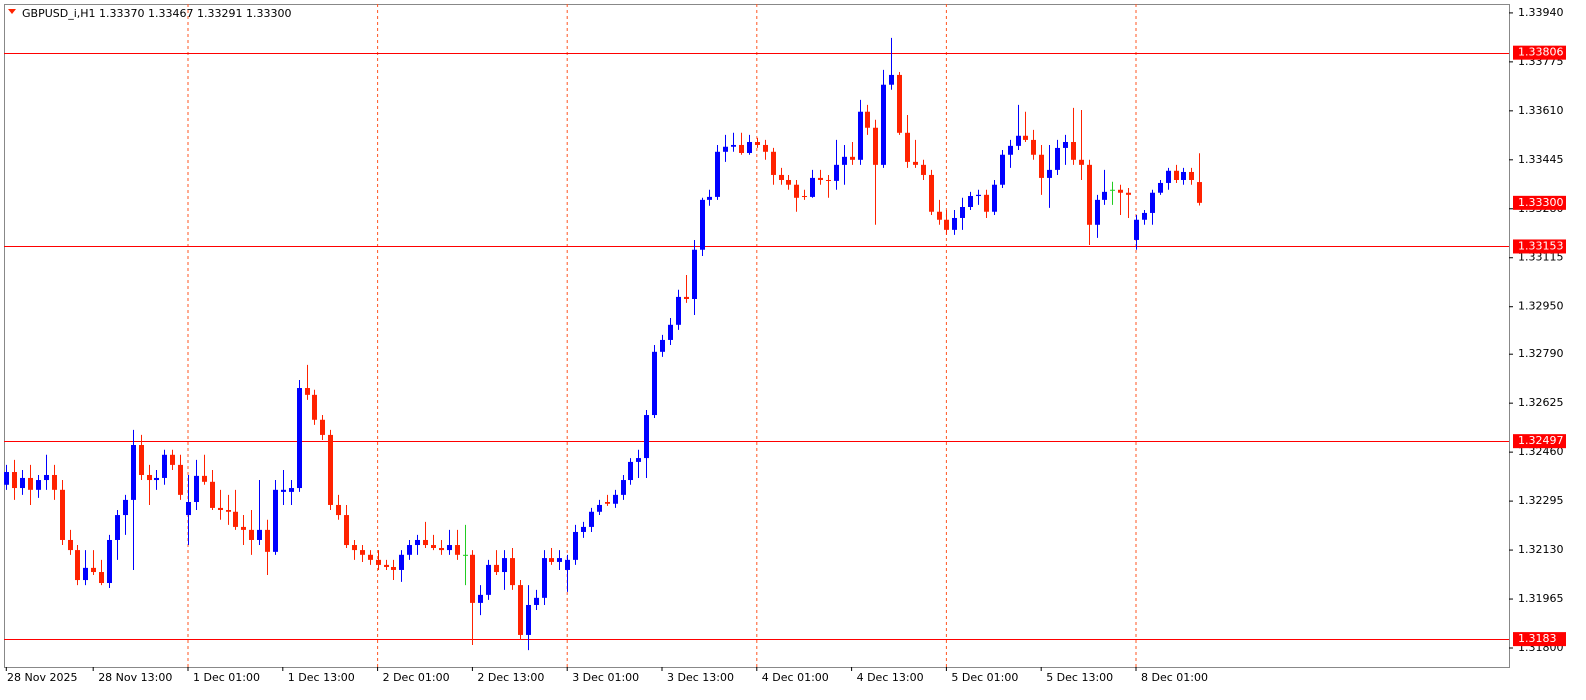  What do you see at coordinates (1541, 451) in the screenshot?
I see `y-tick-label: 1.32460` at bounding box center [1541, 451].